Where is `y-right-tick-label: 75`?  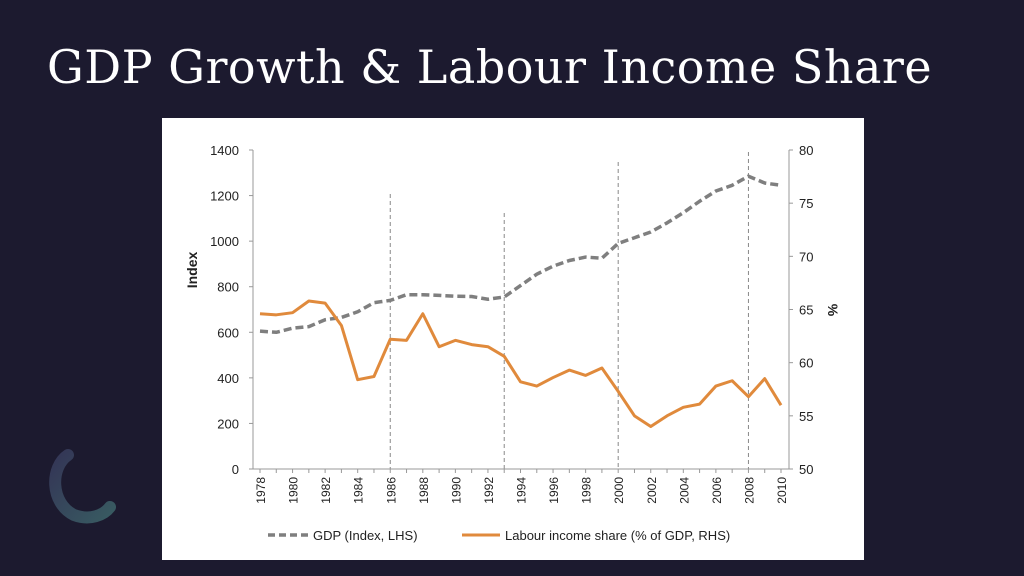 y-right-tick-label: 75 is located at coordinates (806, 203).